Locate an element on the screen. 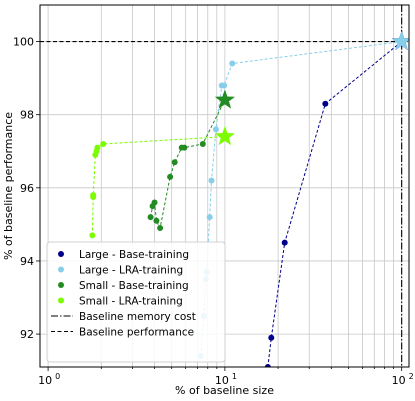  series-small-base-training is located at coordinates (191, 160).